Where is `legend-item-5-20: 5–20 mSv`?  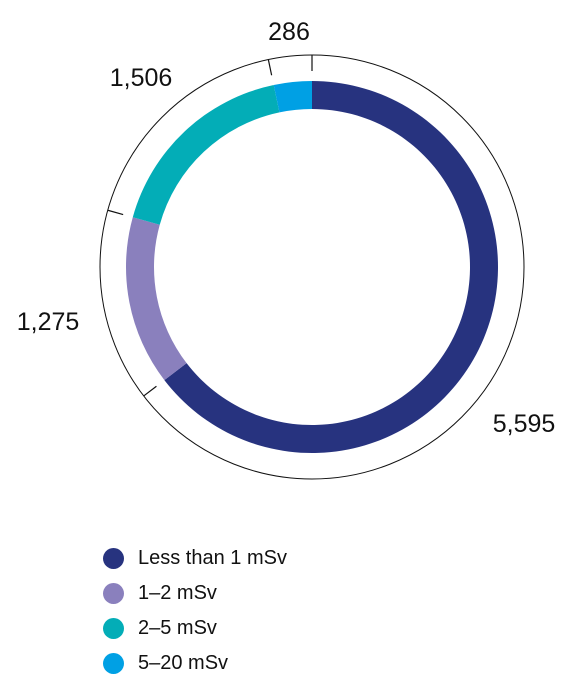
legend-item-5-20: 5–20 mSv is located at coordinates (195, 663).